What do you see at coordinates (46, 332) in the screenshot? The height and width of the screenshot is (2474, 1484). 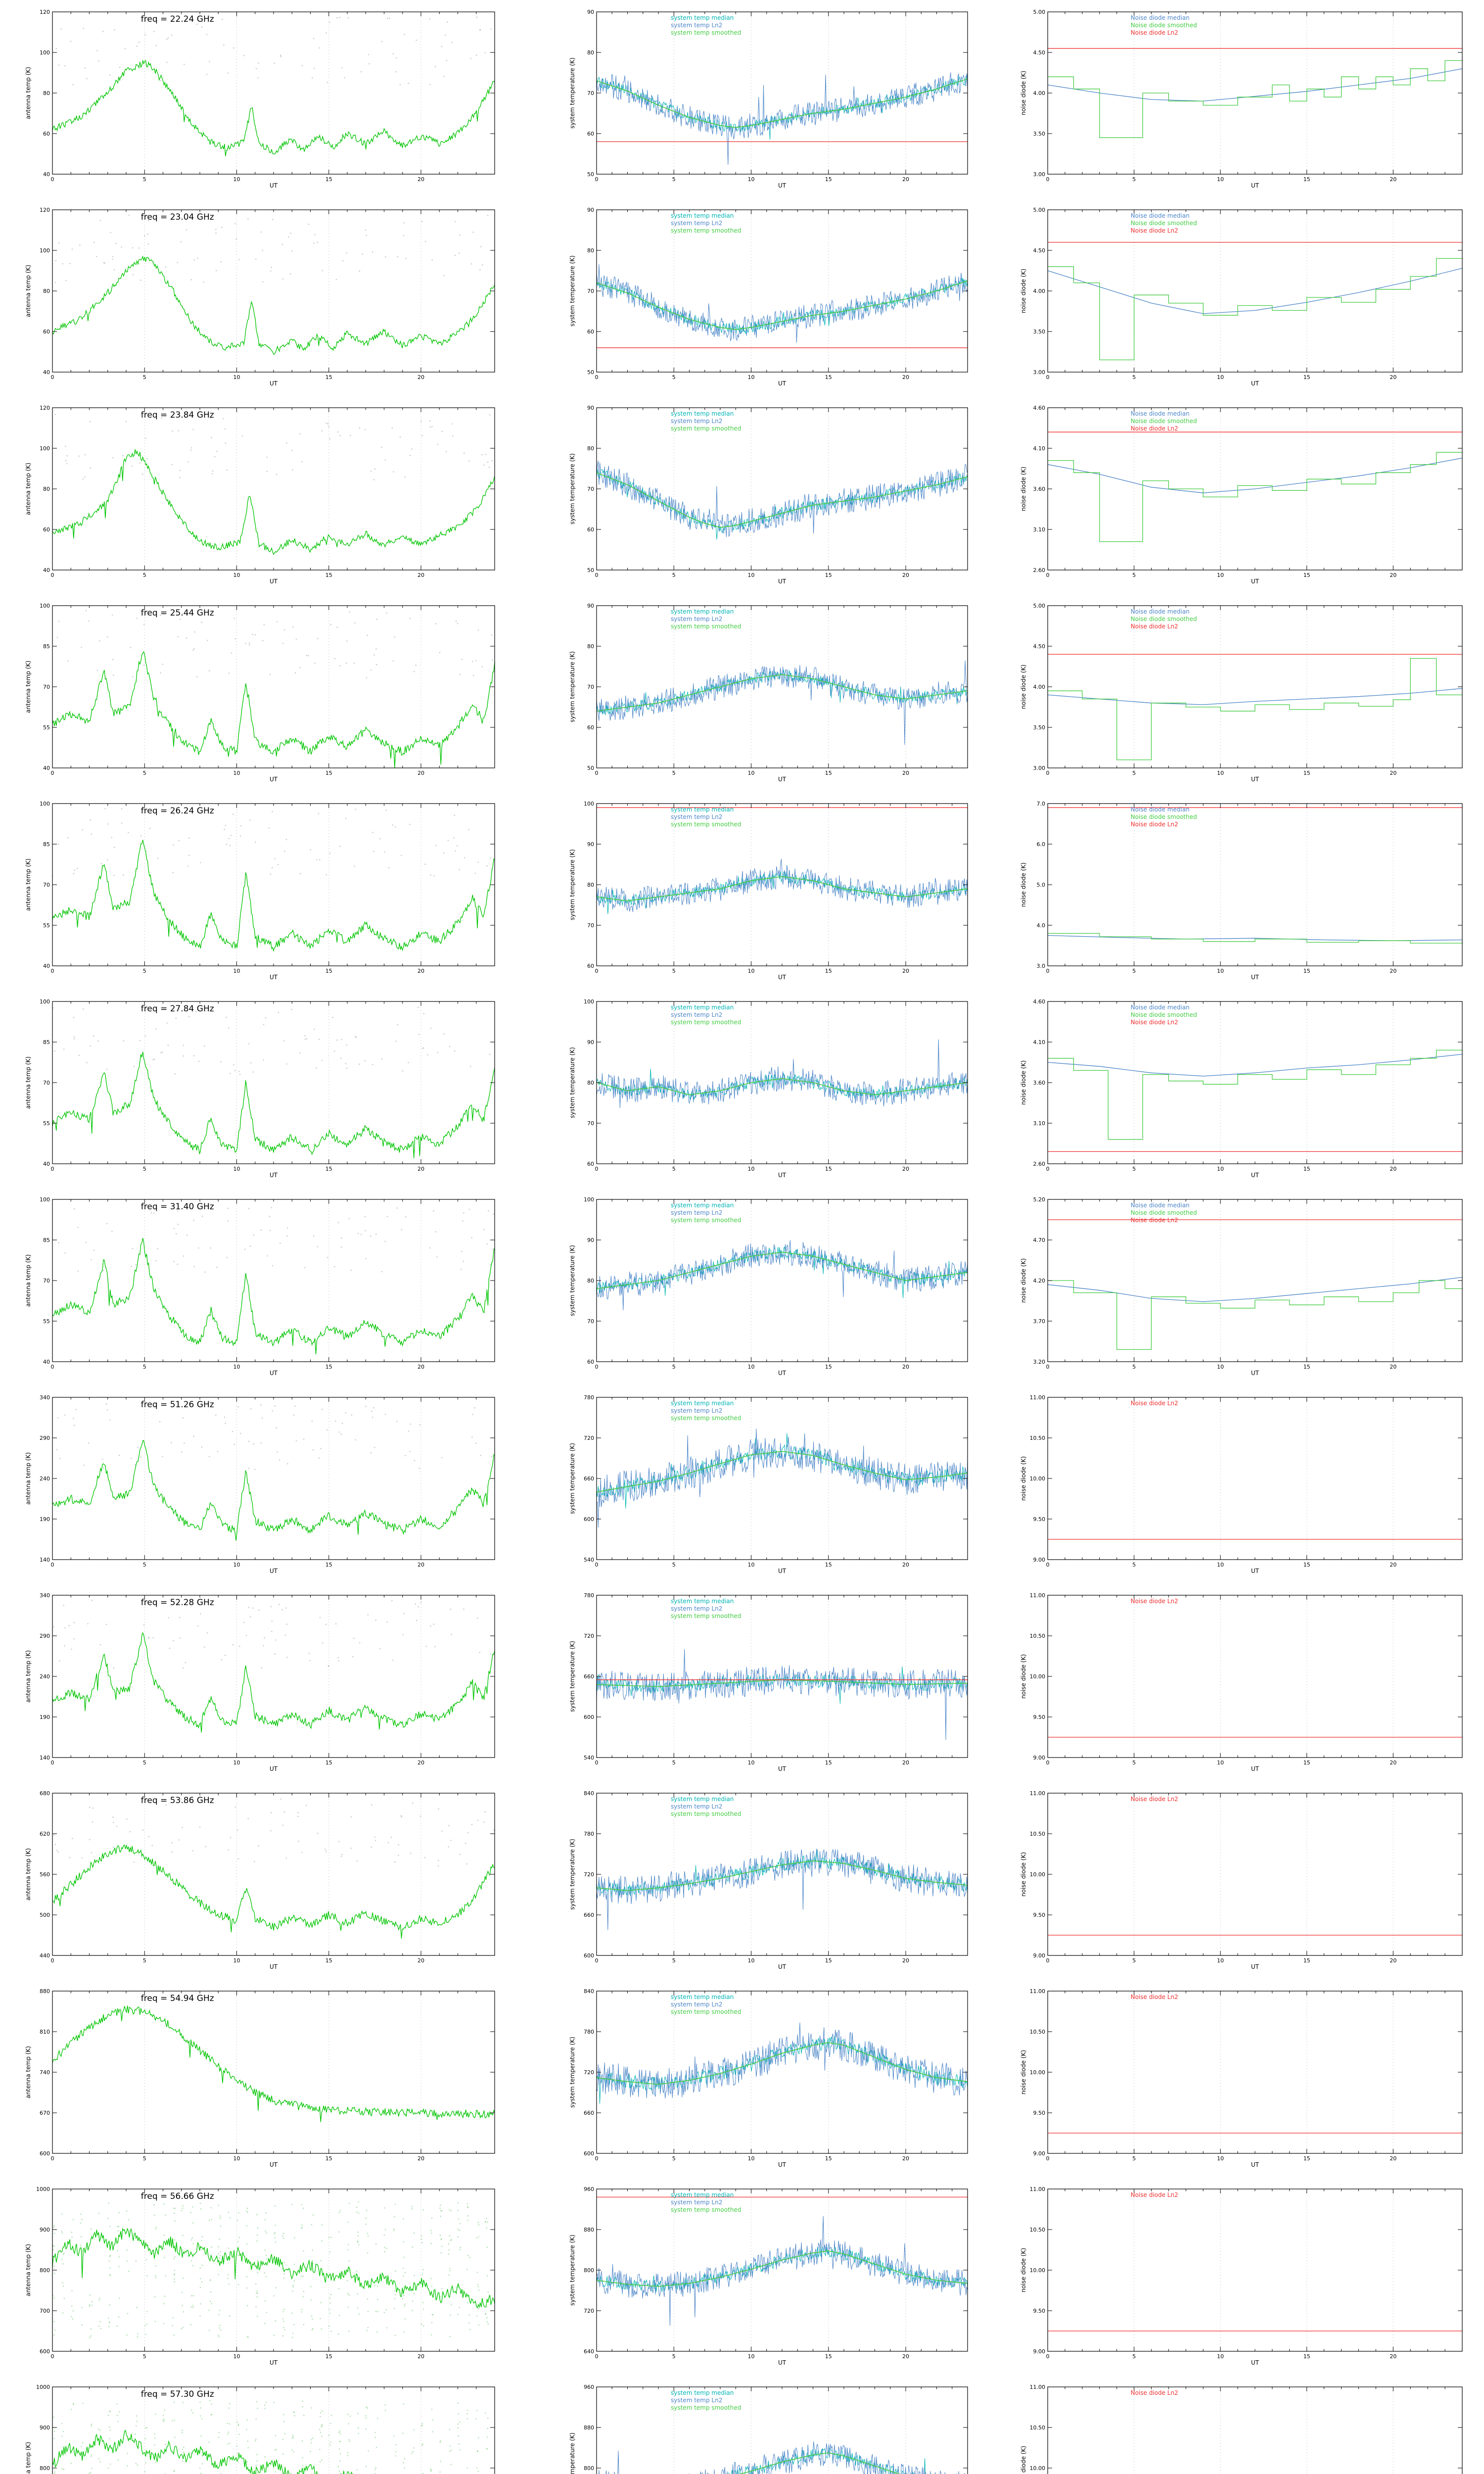 I see `svg-text: 60` at bounding box center [46, 332].